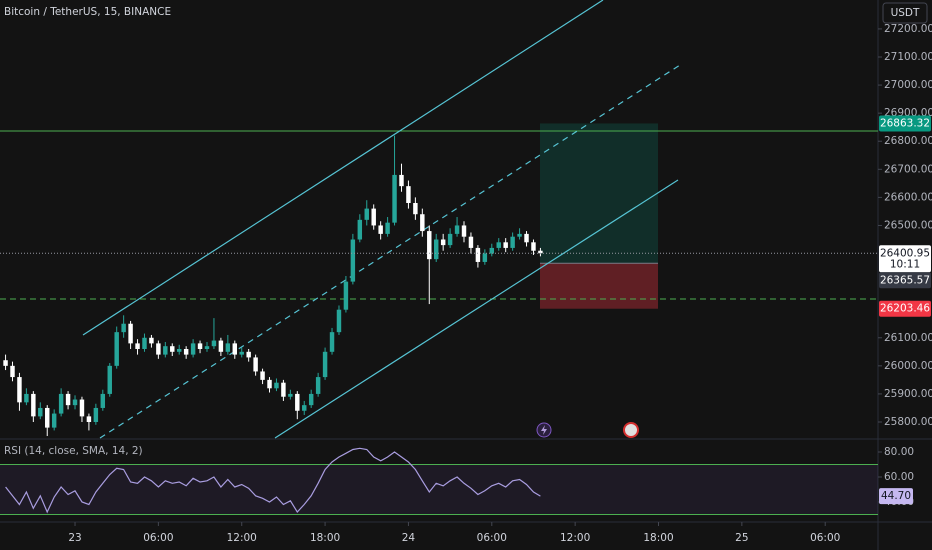 This screenshot has width=932, height=550. I want to click on y-tick-label: 26800.00, so click(908, 141).